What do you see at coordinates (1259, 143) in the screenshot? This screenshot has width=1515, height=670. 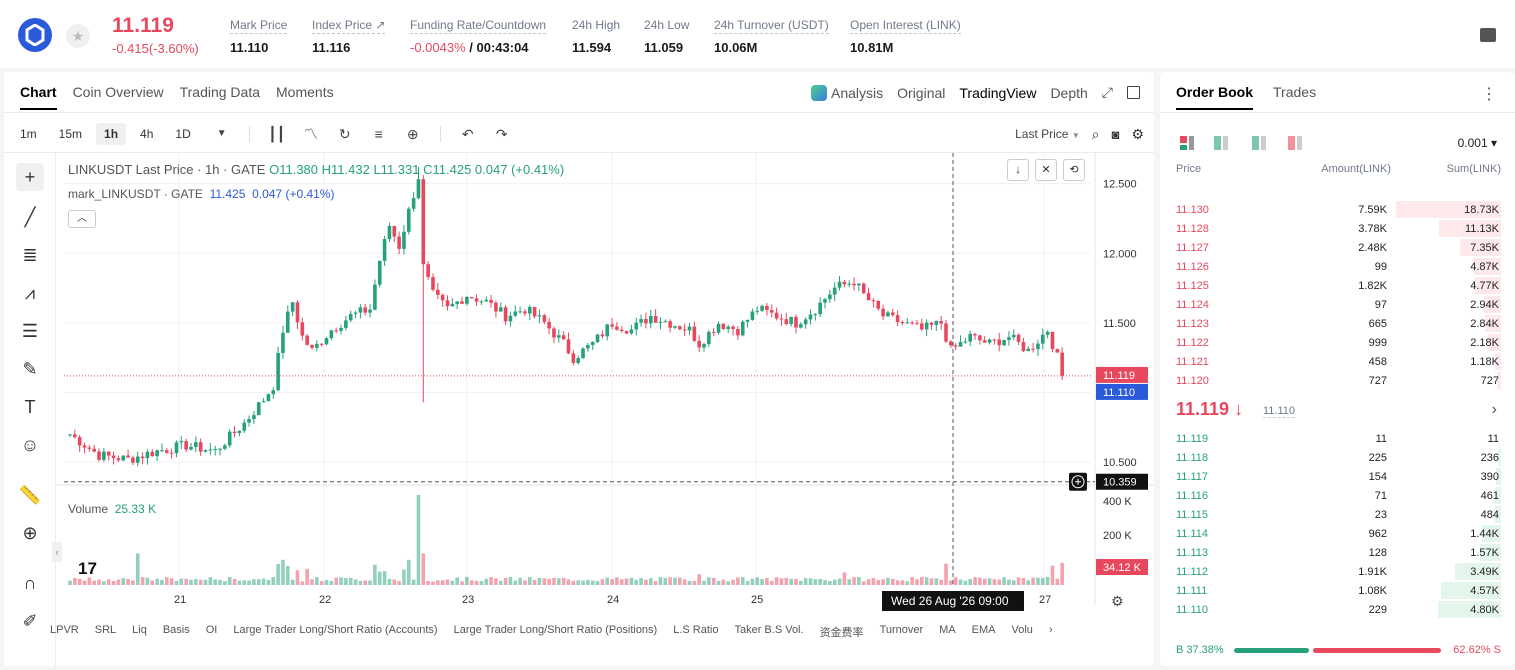 I see `view-green-icon` at bounding box center [1259, 143].